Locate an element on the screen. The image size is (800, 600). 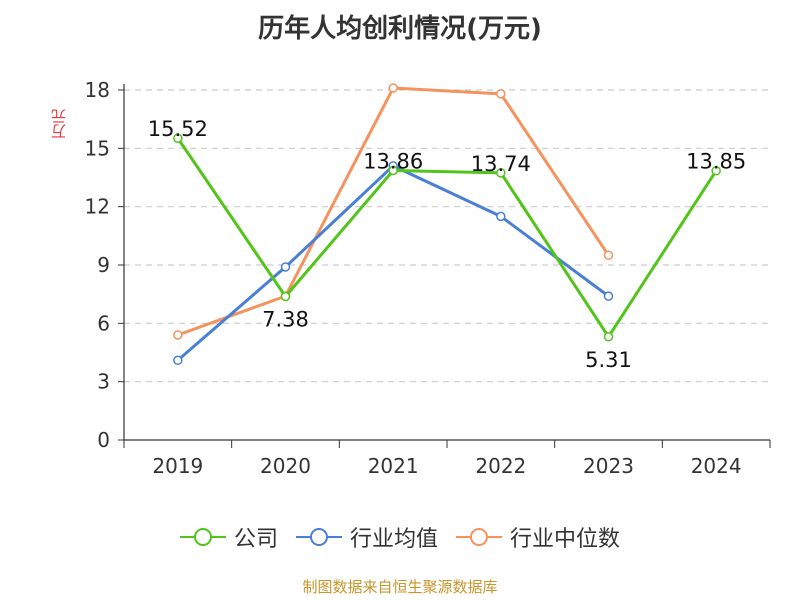
y-tick-label-5: 15 is located at coordinates (97, 148).